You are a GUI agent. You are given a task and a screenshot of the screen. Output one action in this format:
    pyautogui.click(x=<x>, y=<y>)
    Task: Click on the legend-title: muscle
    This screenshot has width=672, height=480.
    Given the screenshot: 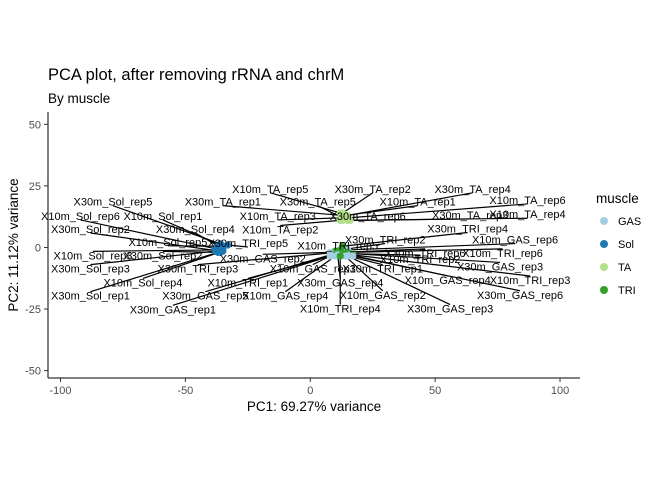 What is the action you would take?
    pyautogui.click(x=617, y=198)
    